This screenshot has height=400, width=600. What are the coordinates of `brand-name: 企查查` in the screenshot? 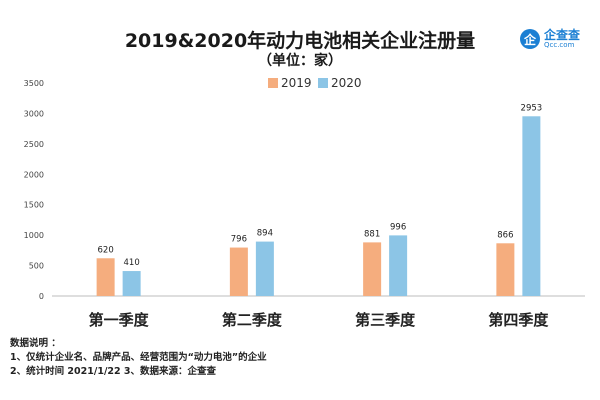 It's located at (562, 35).